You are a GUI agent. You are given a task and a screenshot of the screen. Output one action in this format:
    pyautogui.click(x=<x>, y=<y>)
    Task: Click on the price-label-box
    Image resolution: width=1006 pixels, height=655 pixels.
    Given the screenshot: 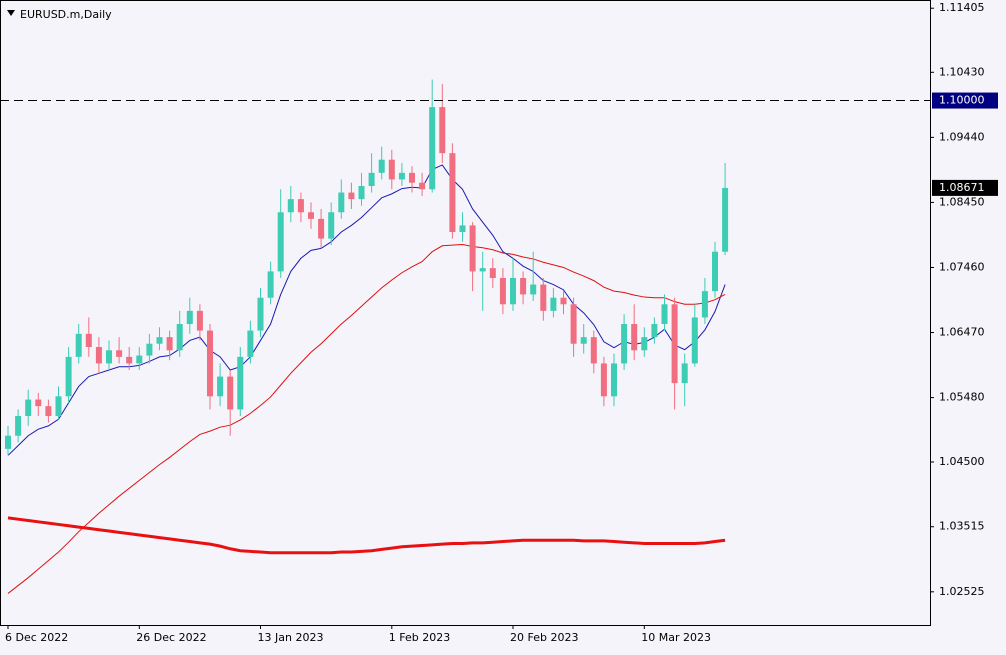 What is the action you would take?
    pyautogui.click(x=965, y=187)
    